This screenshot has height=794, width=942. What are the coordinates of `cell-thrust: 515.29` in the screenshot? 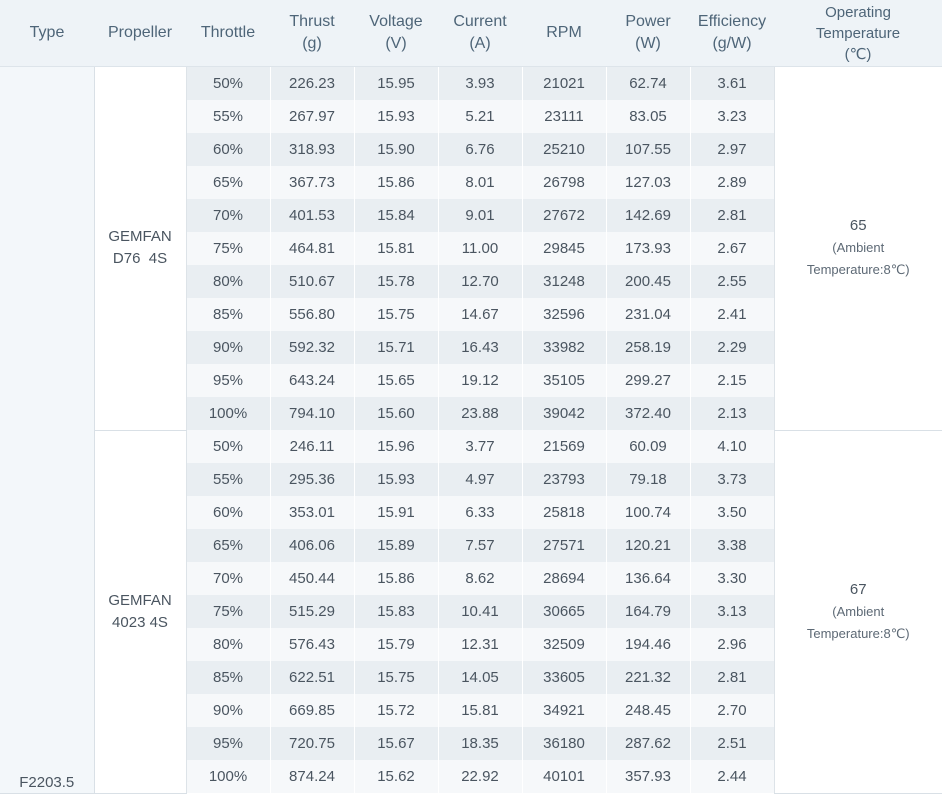 It's located at (312, 611).